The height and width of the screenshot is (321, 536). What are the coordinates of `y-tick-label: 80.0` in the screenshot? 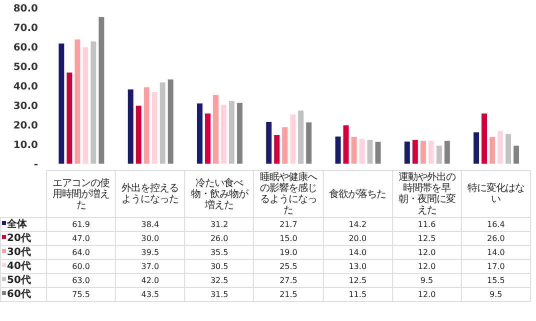 It's located at (25, 9).